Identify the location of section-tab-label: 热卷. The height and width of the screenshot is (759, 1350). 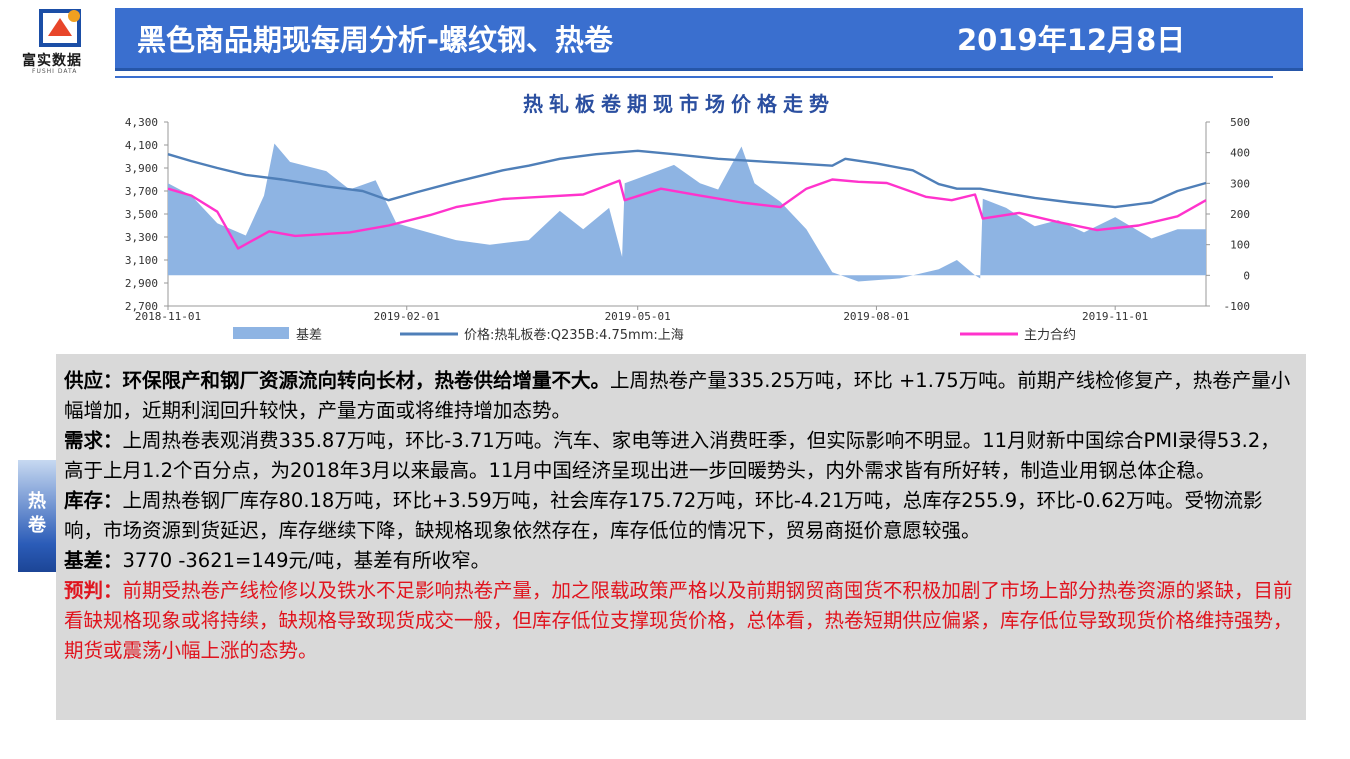
(37, 513).